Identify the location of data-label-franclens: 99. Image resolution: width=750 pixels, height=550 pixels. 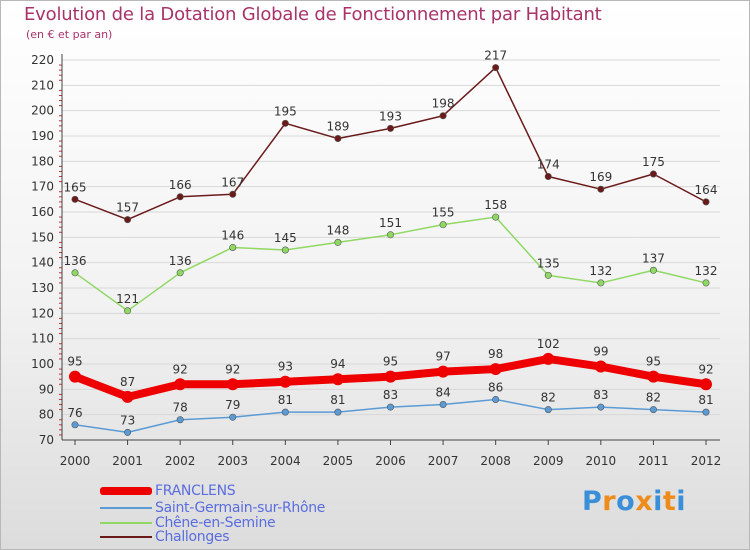
(600, 352).